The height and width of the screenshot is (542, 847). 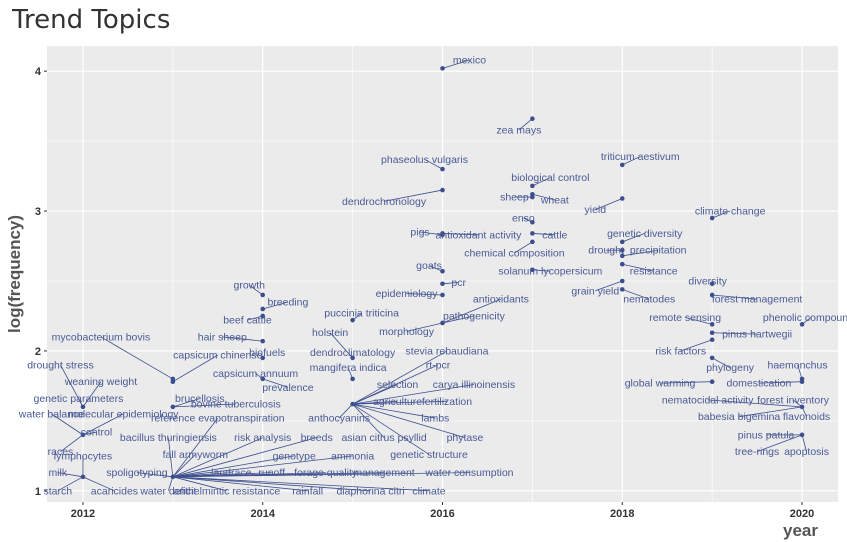 What do you see at coordinates (262, 438) in the screenshot?
I see `data-label: risk analysis` at bounding box center [262, 438].